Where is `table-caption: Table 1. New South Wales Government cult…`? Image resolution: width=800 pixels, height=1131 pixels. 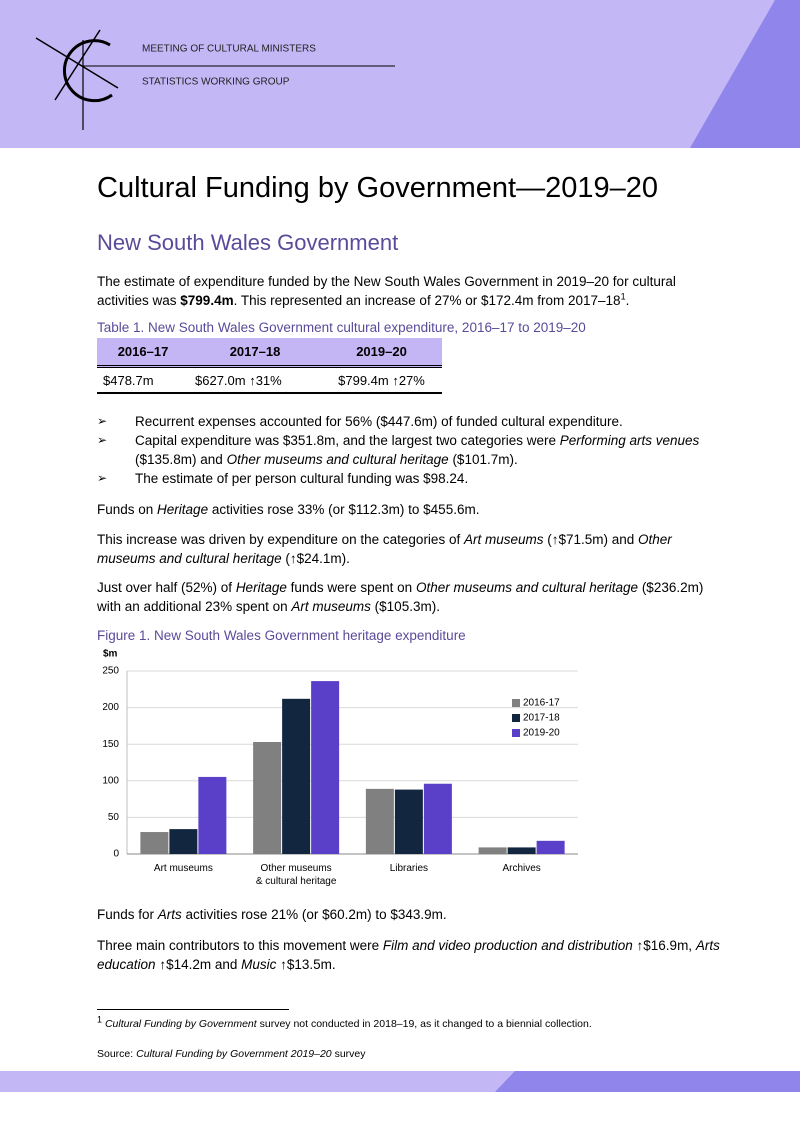 table-caption: Table 1. New South Wales Government cult… is located at coordinates (341, 327).